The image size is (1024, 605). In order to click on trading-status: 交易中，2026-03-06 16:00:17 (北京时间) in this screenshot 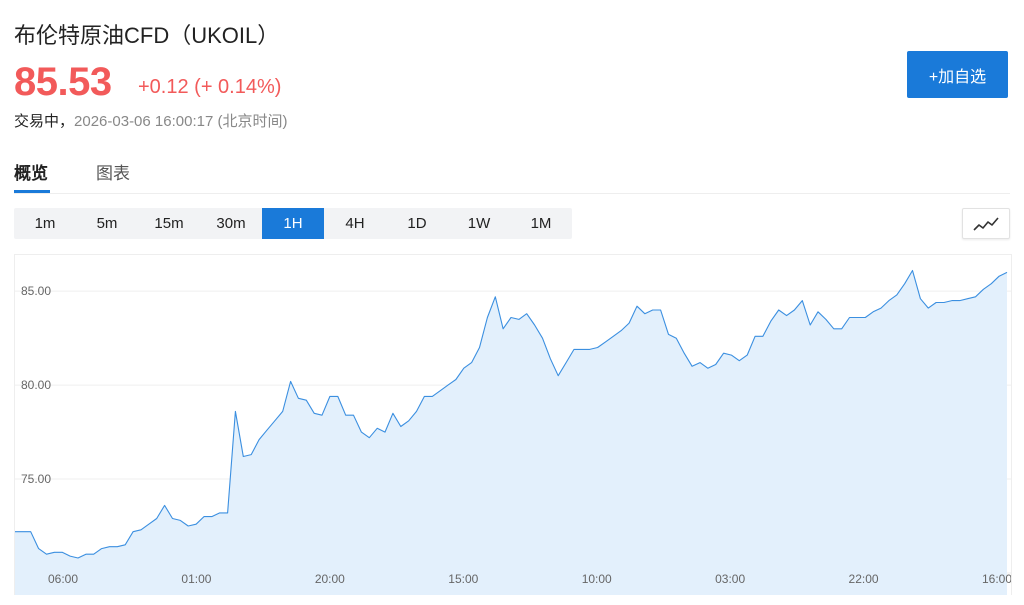, I will do `click(150, 120)`.